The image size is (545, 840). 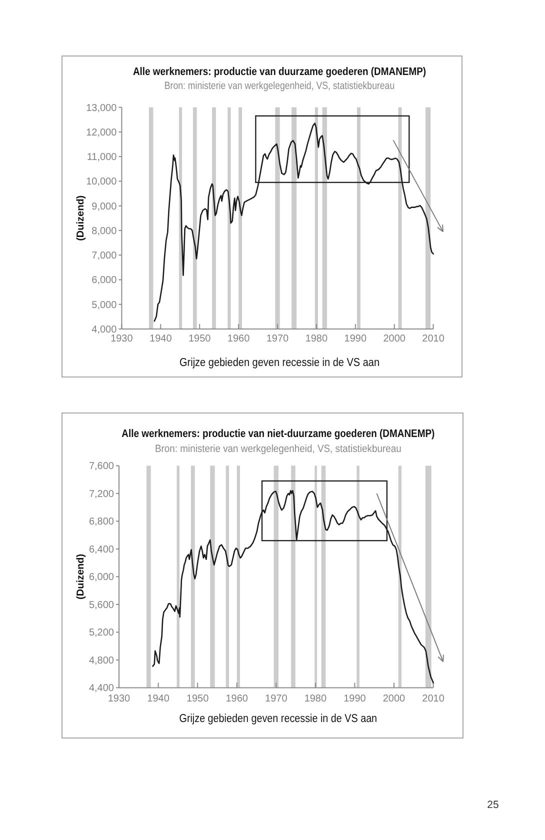 I want to click on y-tick-label: 4,000, so click(x=105, y=330).